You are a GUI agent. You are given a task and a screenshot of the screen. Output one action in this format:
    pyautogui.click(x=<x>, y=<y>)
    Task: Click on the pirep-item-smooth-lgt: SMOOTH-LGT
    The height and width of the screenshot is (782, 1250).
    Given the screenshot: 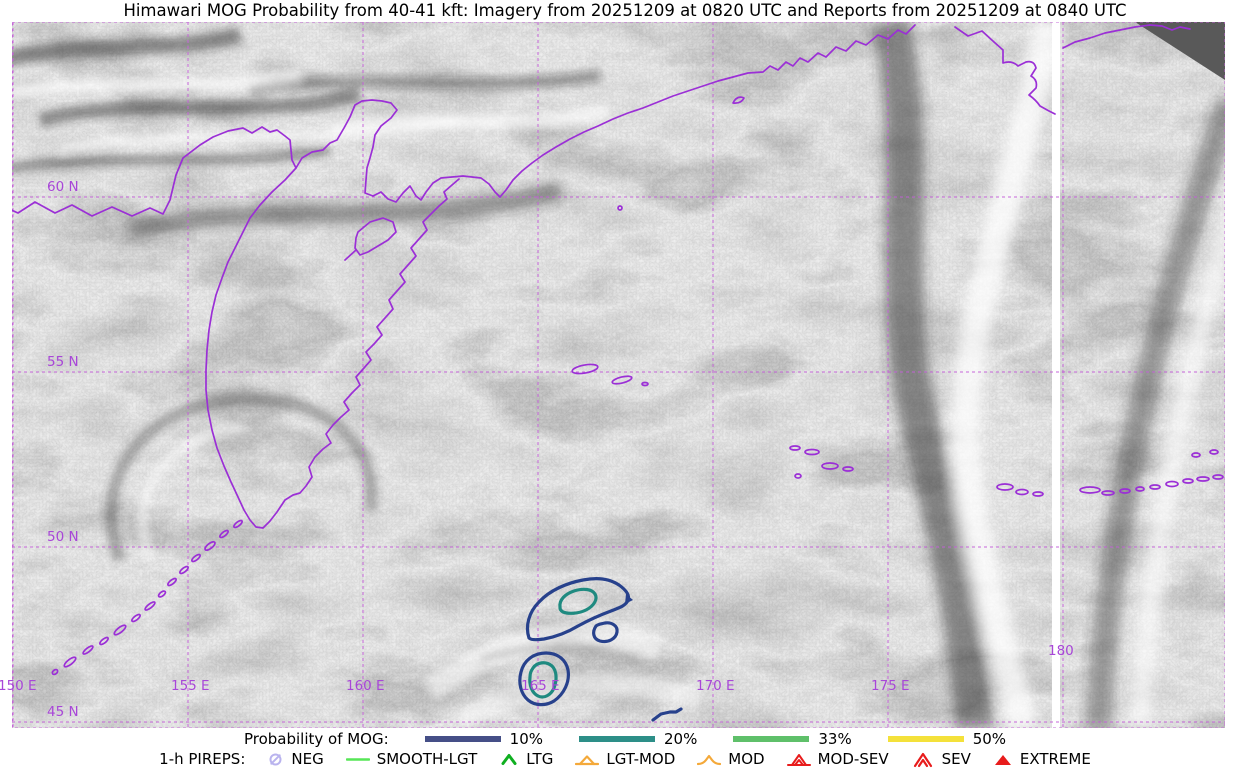 What is the action you would take?
    pyautogui.click(x=411, y=759)
    